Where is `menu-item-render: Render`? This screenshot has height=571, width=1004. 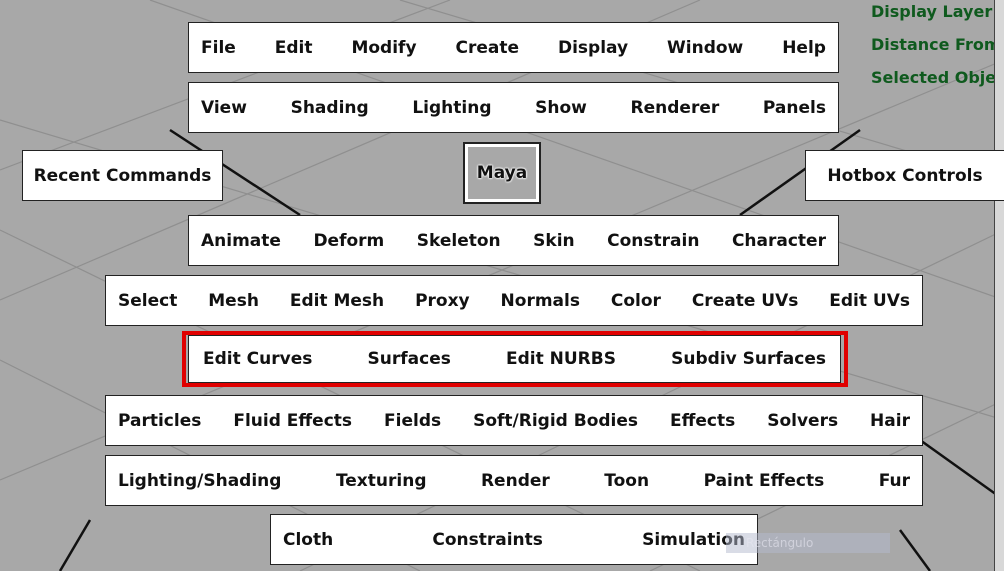 menu-item-render: Render is located at coordinates (515, 480).